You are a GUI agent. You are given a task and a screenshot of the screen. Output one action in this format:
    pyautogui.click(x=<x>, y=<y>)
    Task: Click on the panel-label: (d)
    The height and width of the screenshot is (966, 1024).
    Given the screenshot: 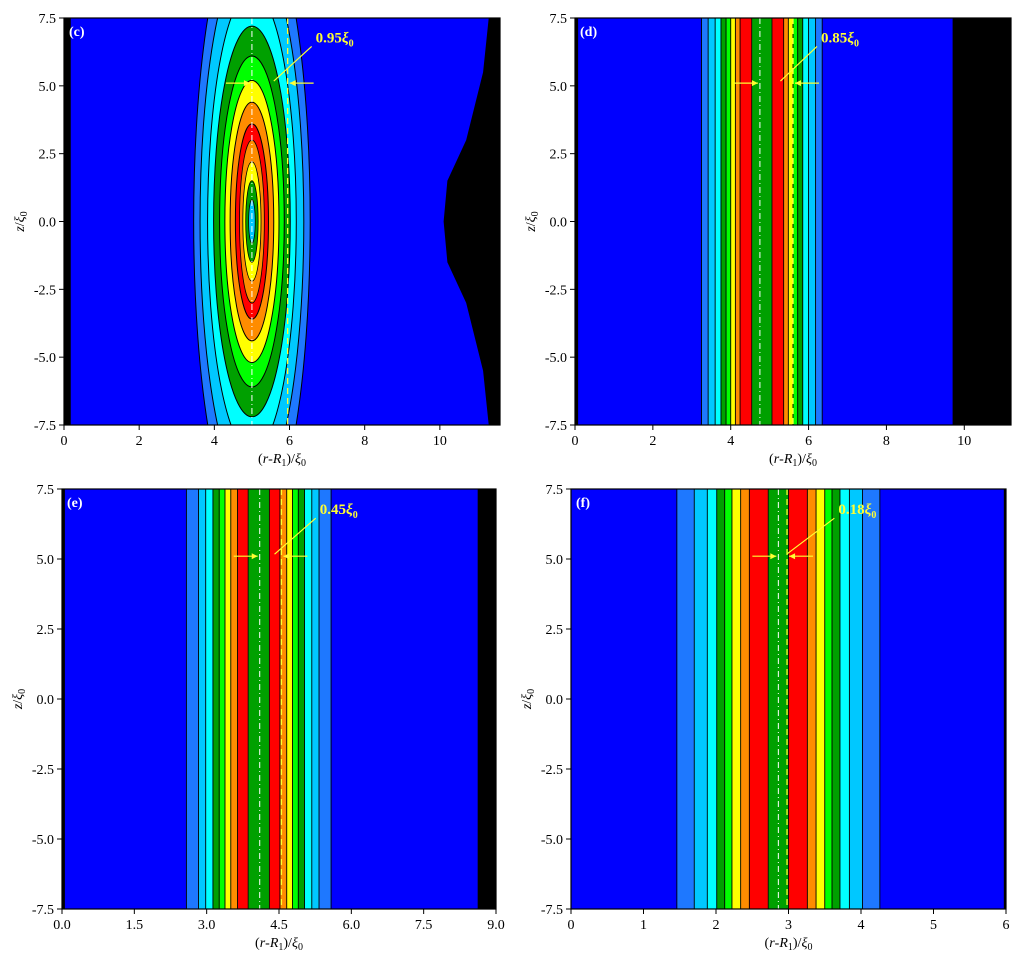 What is the action you would take?
    pyautogui.click(x=588, y=32)
    